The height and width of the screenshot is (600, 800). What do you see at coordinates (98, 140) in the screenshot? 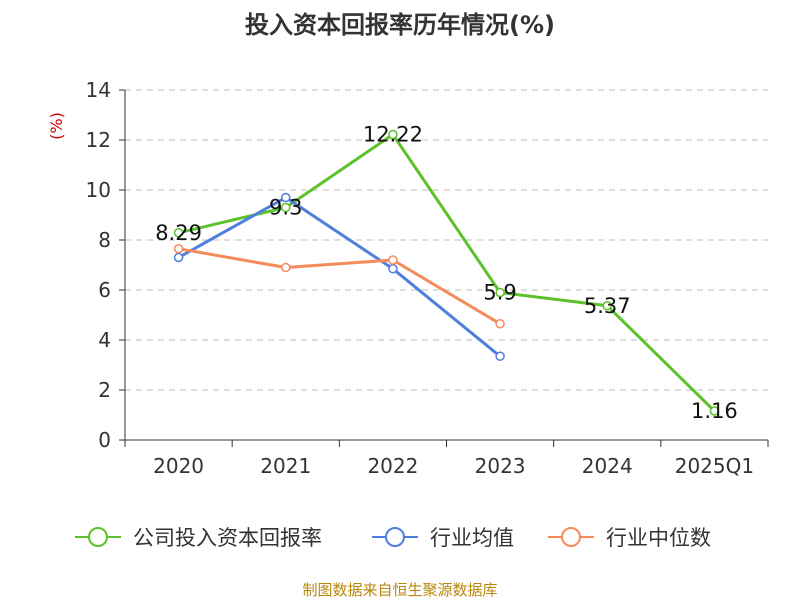
I see `y-tick-label: 12` at bounding box center [98, 140].